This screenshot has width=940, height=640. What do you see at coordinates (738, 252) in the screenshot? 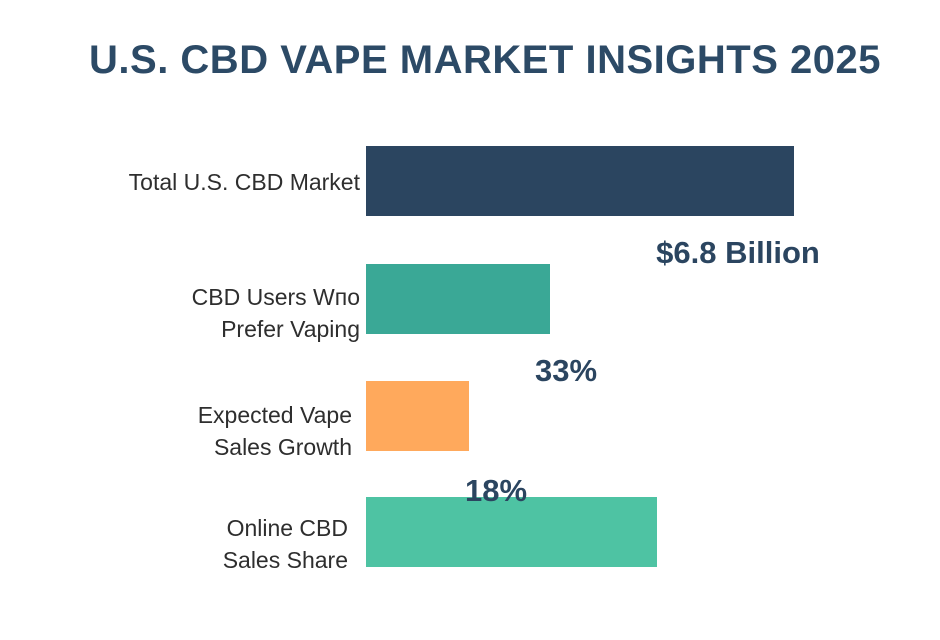
I see `value-label-1: $6.8 Billion` at bounding box center [738, 252].